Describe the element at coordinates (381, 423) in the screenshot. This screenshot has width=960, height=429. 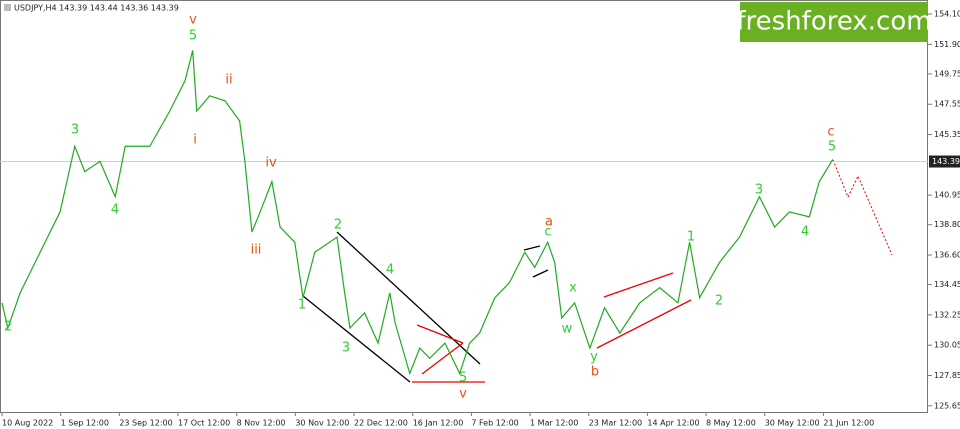
I see `x-tick-label: 22 Dec 12:00` at that location.